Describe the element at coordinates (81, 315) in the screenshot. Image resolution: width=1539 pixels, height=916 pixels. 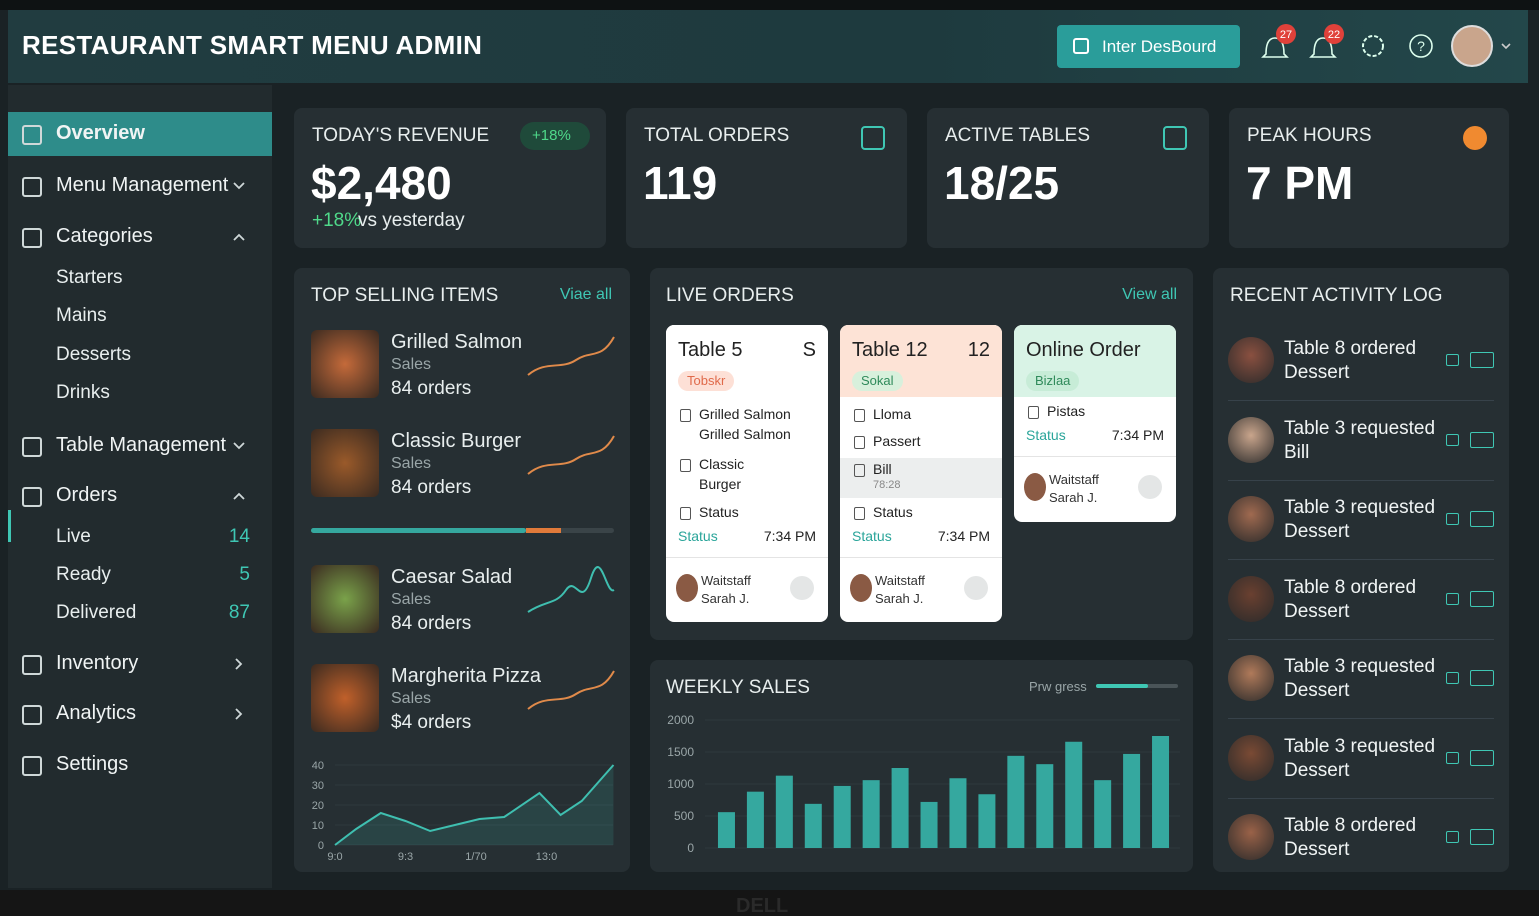
I see `nav-subitem: Mains` at that location.